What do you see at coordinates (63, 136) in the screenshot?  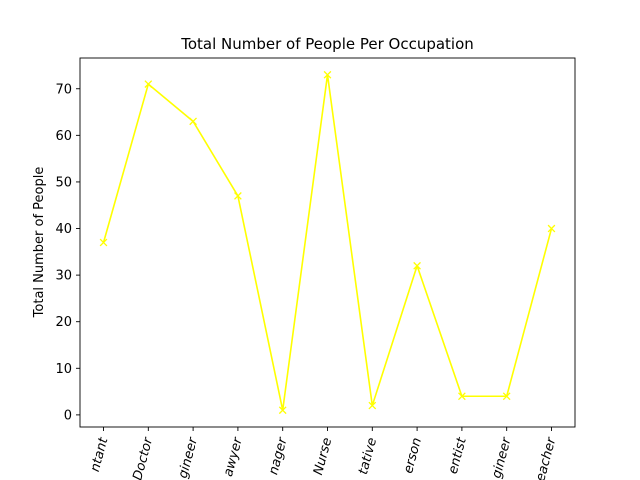 I see `y-tick-label: 60` at bounding box center [63, 136].